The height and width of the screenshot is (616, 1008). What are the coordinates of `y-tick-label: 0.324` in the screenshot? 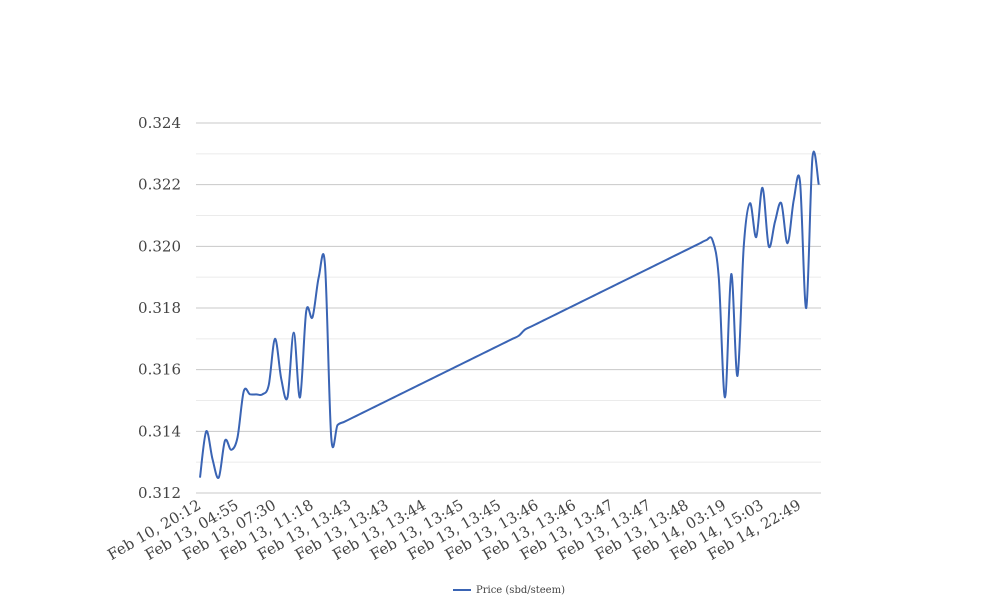 It's located at (159, 123).